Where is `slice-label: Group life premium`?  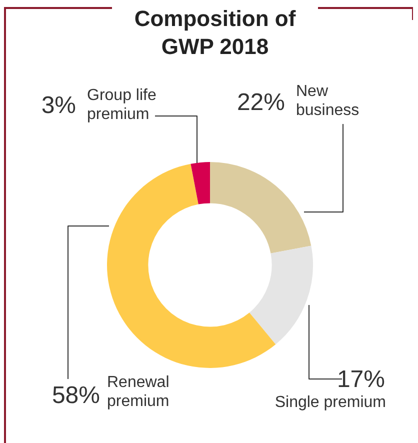 slice-label: Group life premium is located at coordinates (121, 105).